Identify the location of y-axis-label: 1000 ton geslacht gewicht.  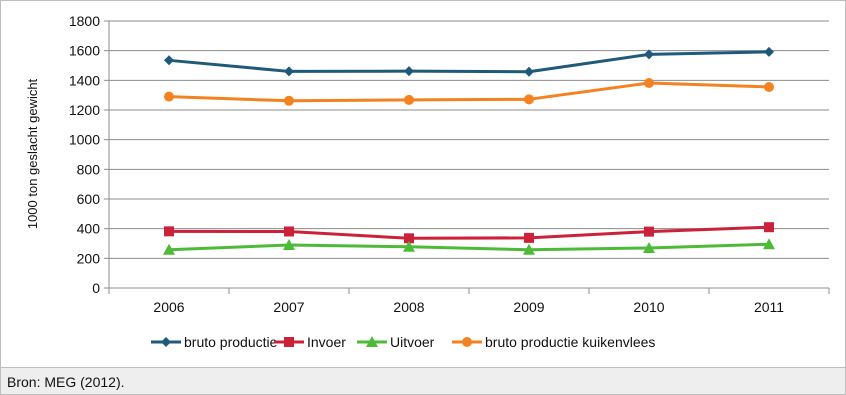
(32, 153).